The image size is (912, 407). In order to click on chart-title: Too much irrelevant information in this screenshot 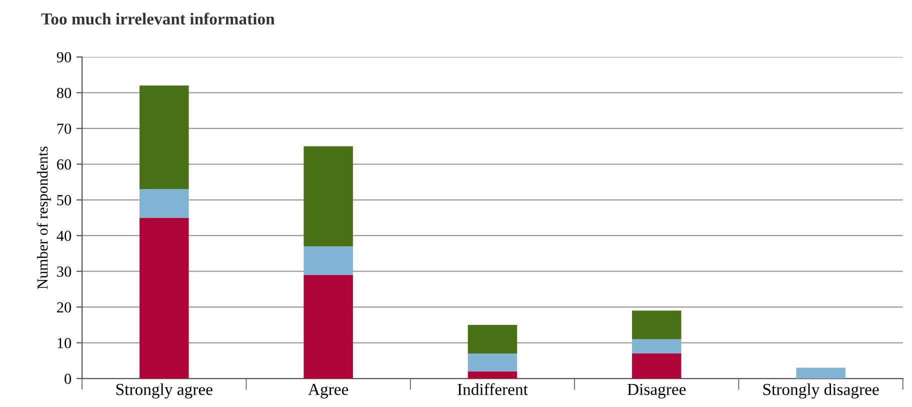, I will do `click(158, 18)`.